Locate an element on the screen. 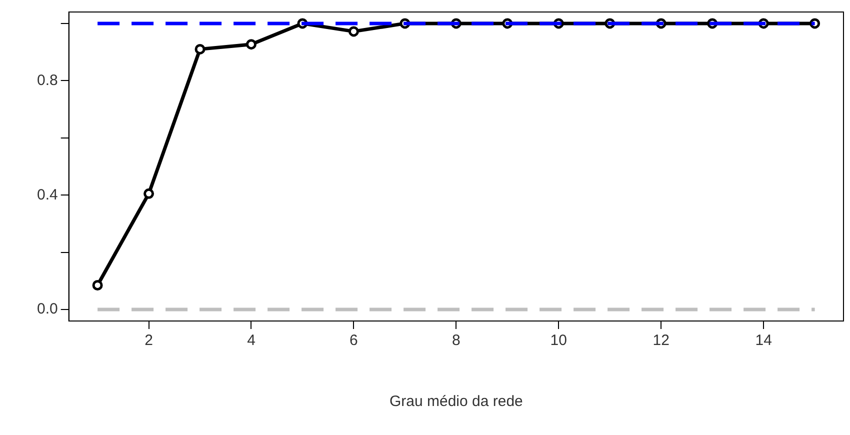 The height and width of the screenshot is (435, 850). x-axis-title: Grau médio da rede is located at coordinates (456, 401).